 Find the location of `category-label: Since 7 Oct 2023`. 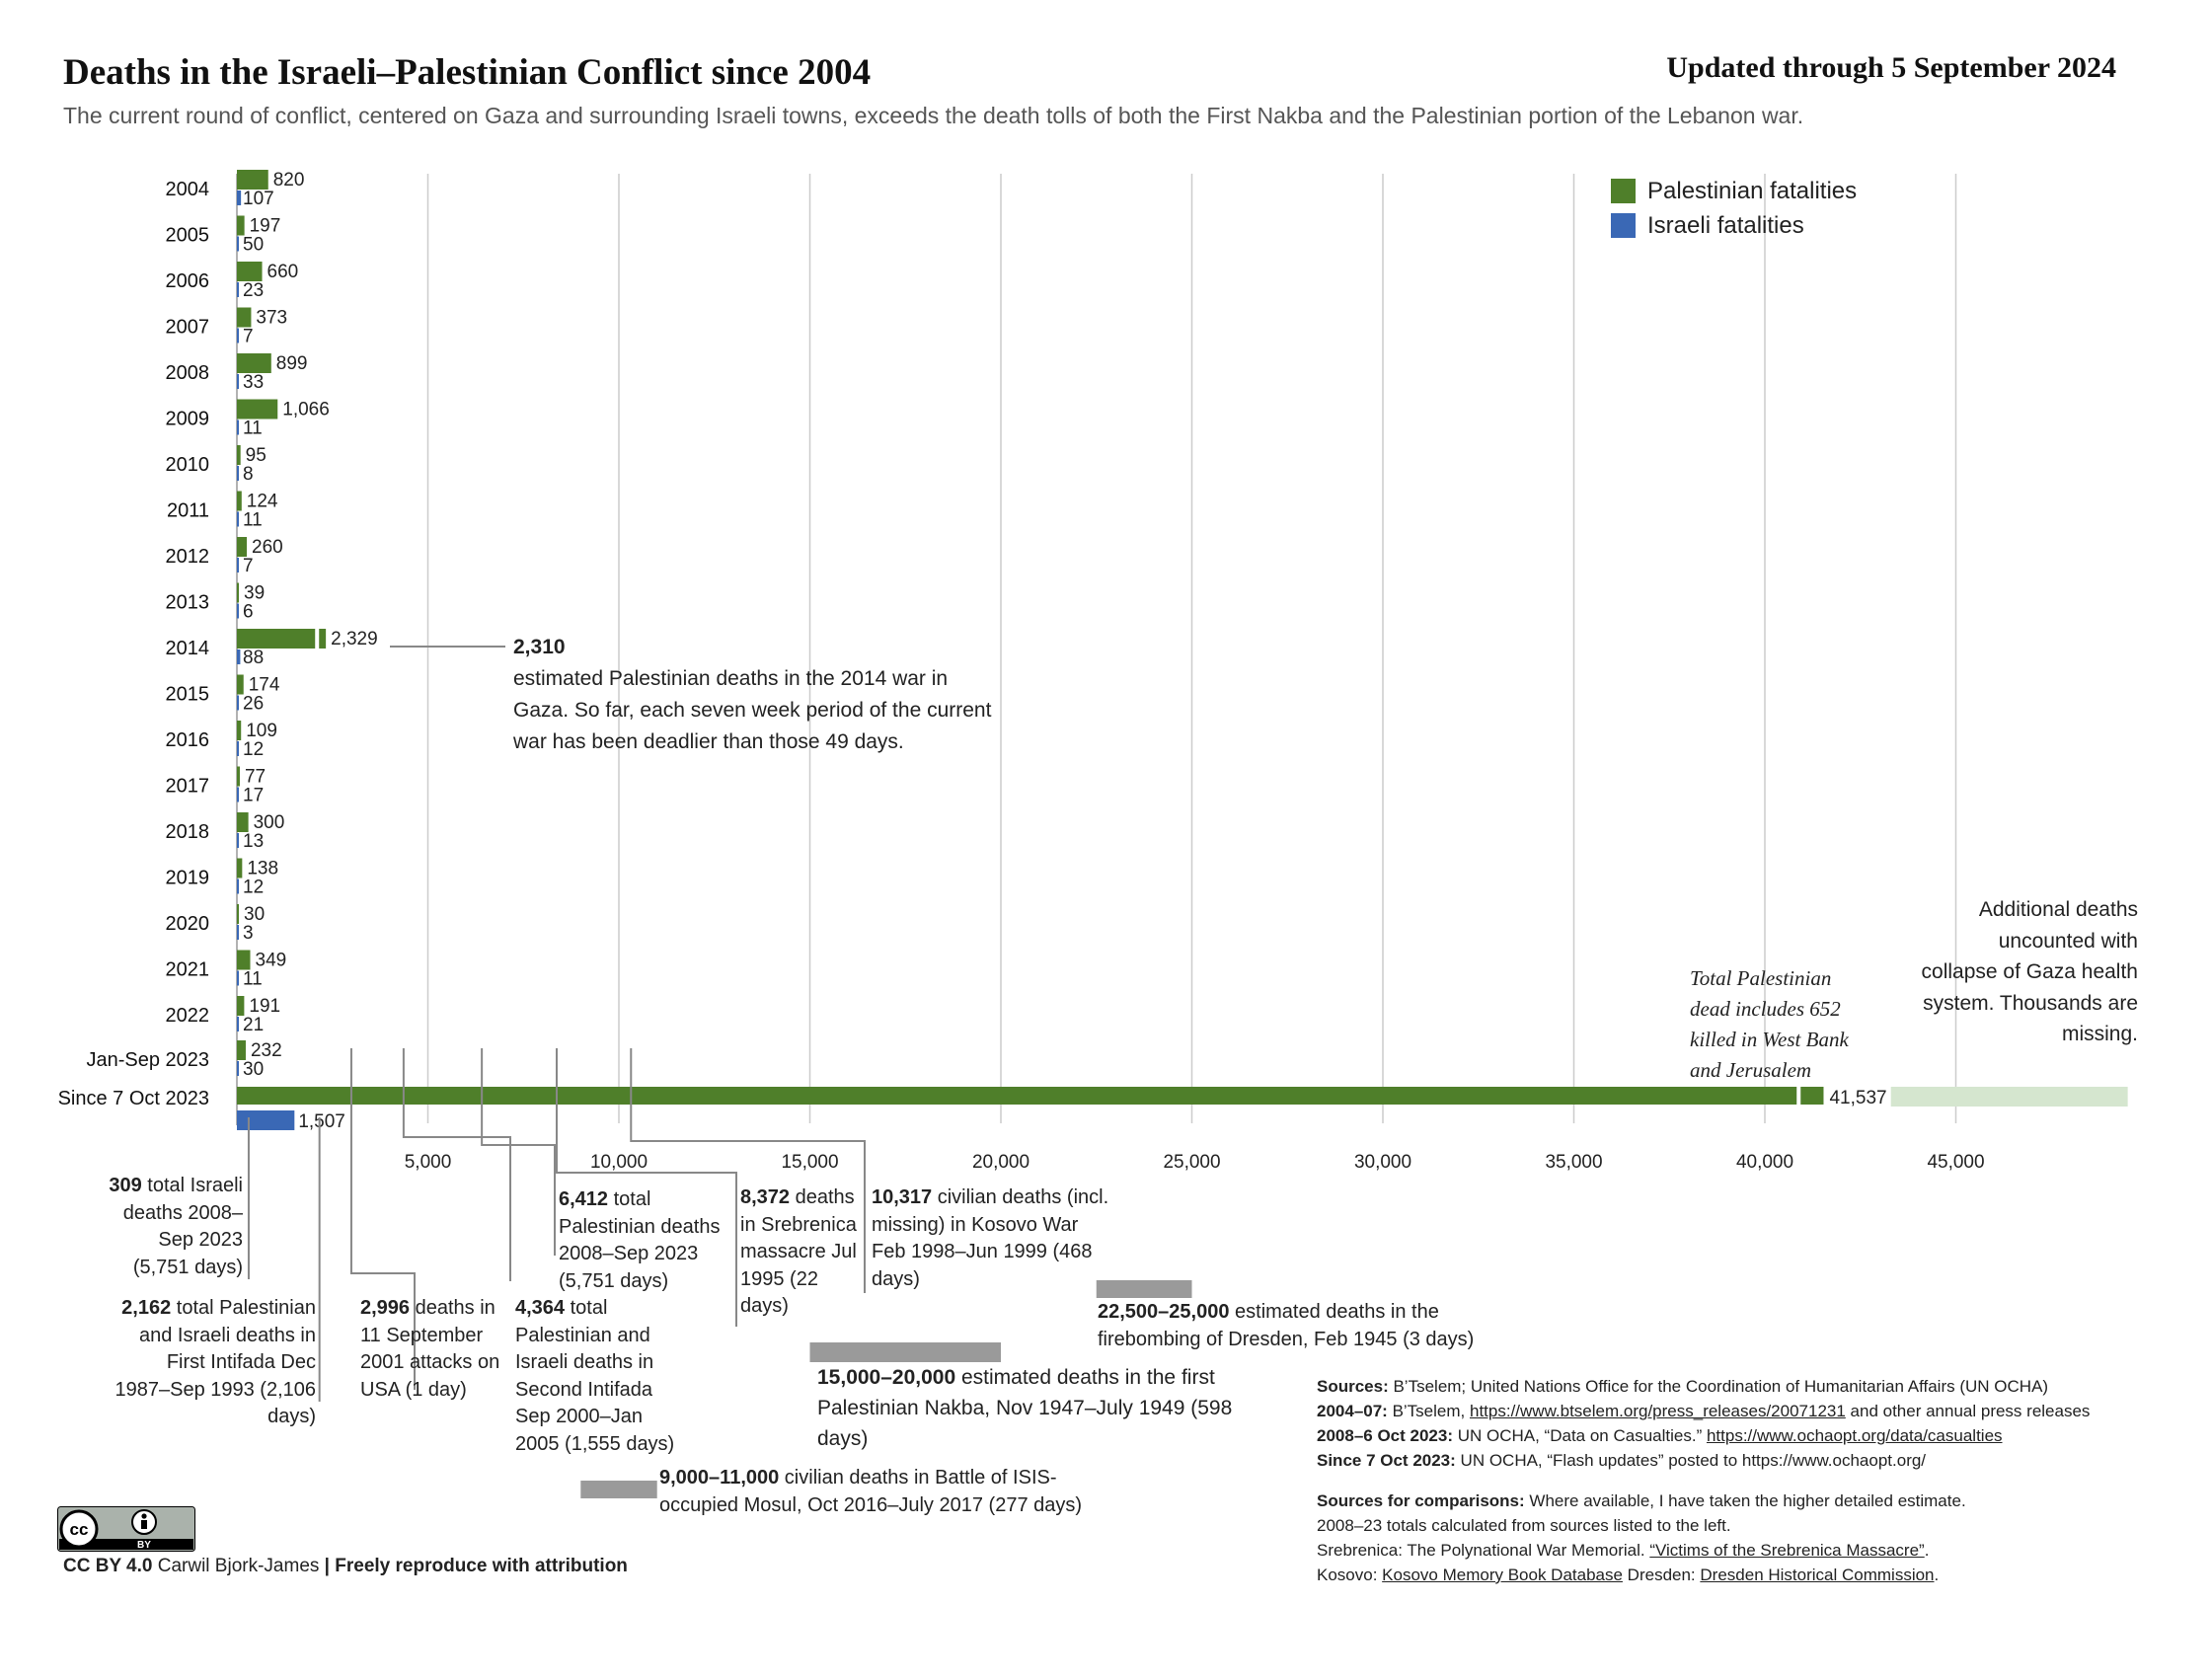

category-label: Since 7 Oct 2023 is located at coordinates (134, 1098).